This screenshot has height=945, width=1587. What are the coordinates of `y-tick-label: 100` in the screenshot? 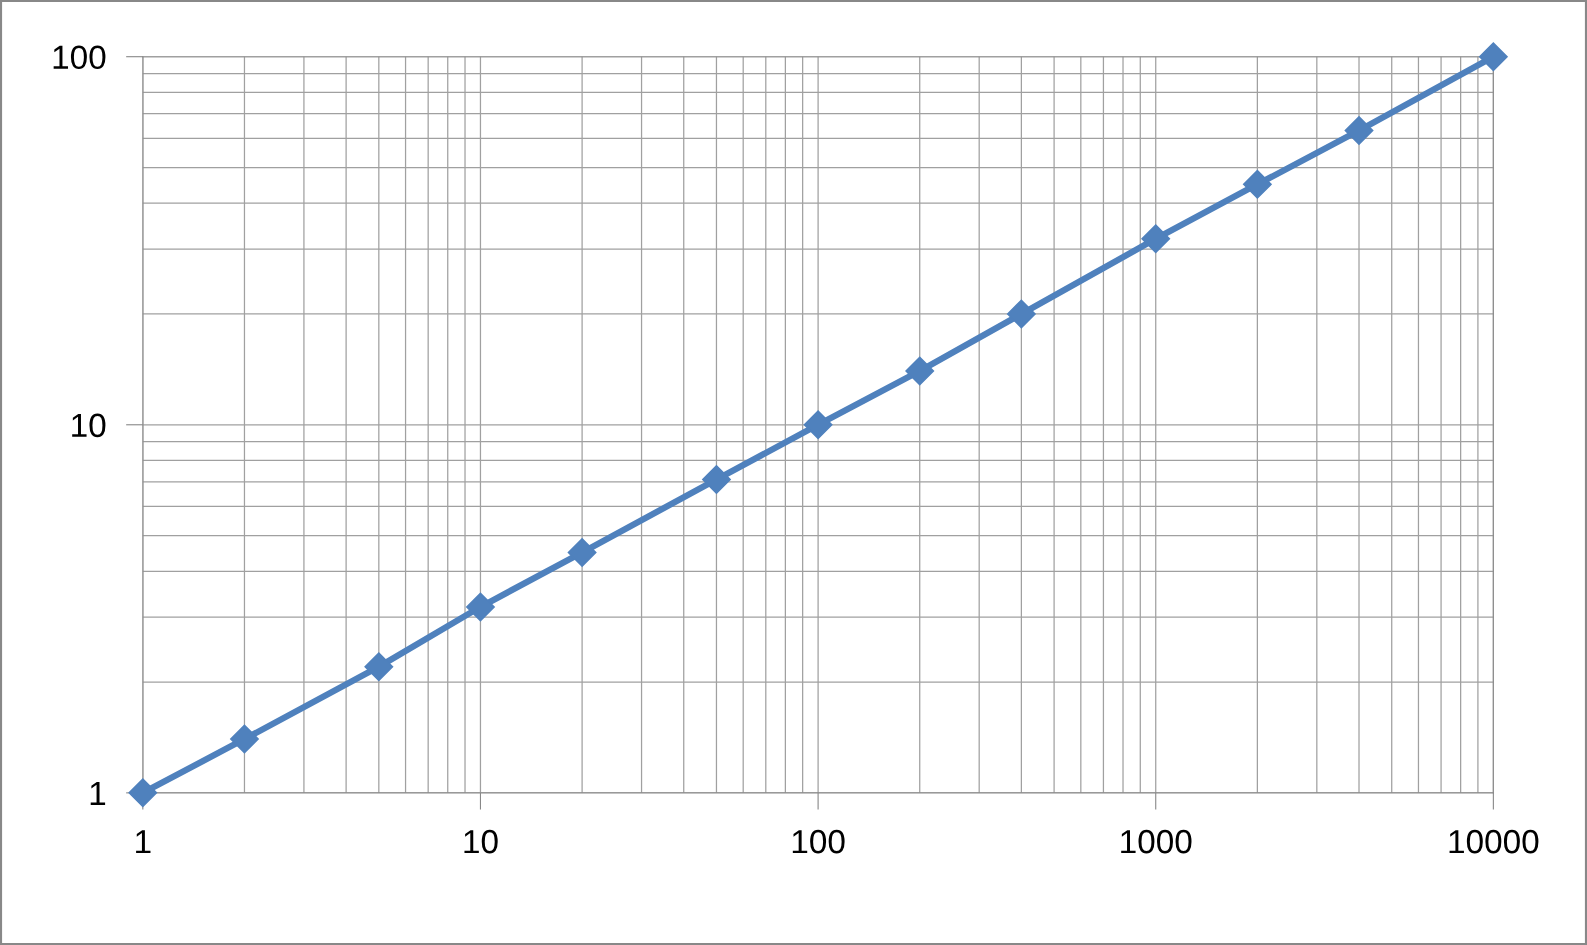 It's located at (79, 57).